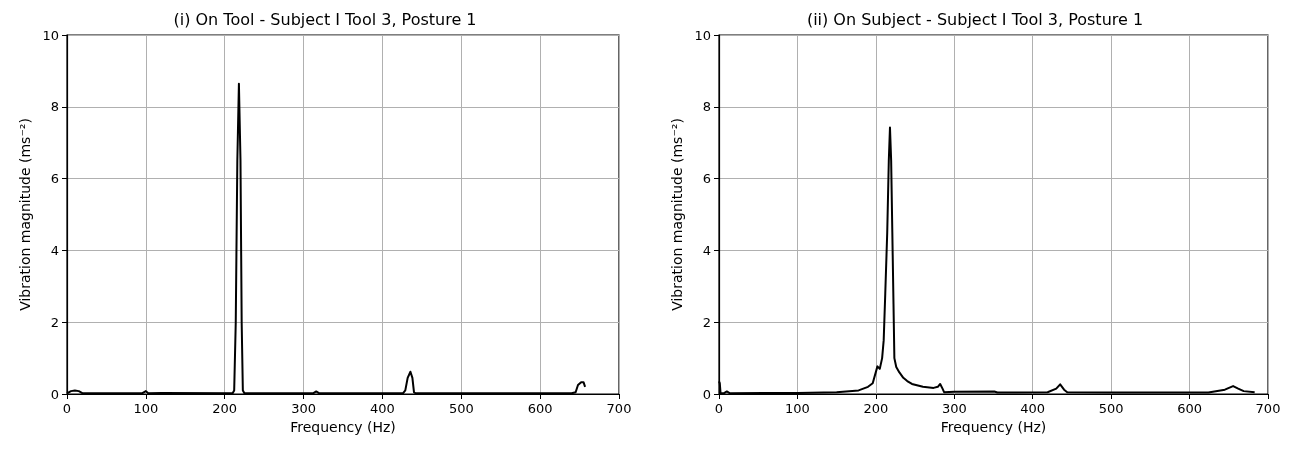 Image resolution: width=1300 pixels, height=449 pixels. What do you see at coordinates (975, 19) in the screenshot?
I see `chart-title: (ii) On Subject - Subject I Tool 3, Posture 1` at bounding box center [975, 19].